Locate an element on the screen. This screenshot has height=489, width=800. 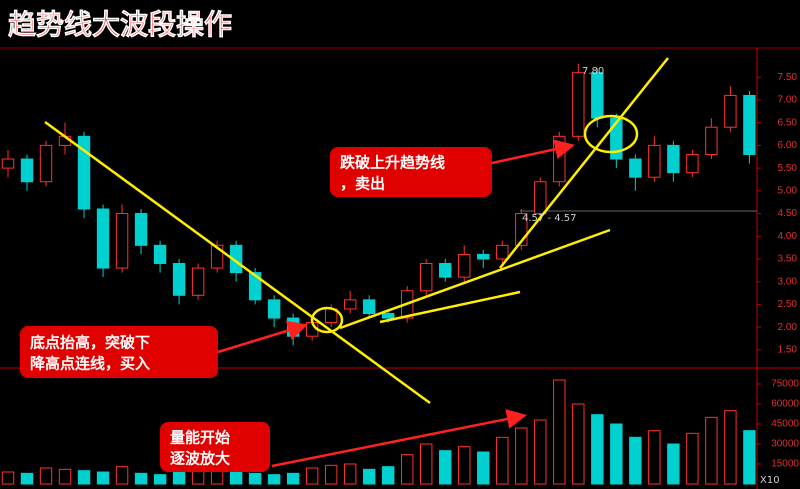
callout-text: 量能开始 is located at coordinates (200, 438).